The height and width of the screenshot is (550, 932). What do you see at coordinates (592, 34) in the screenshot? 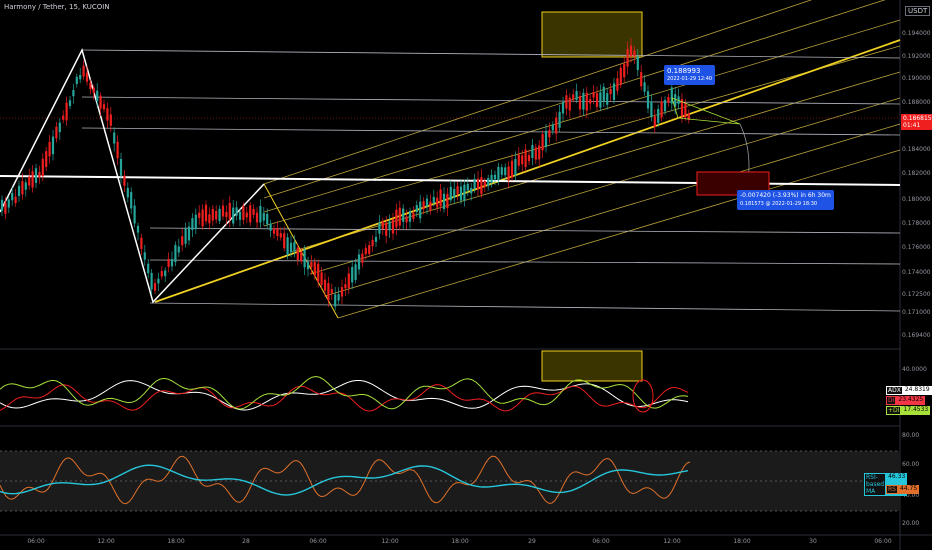
I see `highlight-box-top` at bounding box center [592, 34].